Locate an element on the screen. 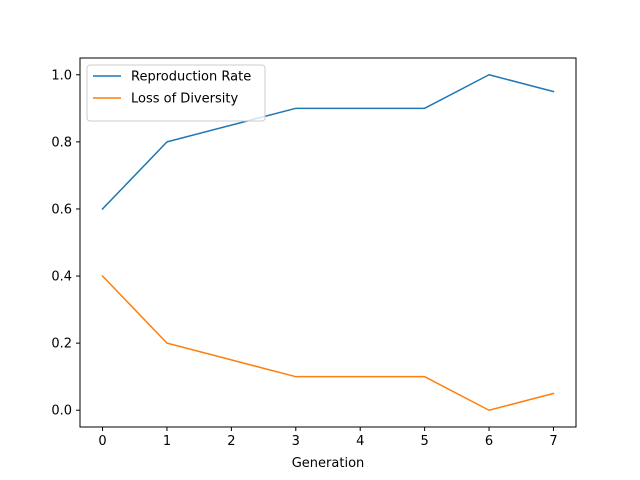  x-tick-label: 1 is located at coordinates (167, 441).